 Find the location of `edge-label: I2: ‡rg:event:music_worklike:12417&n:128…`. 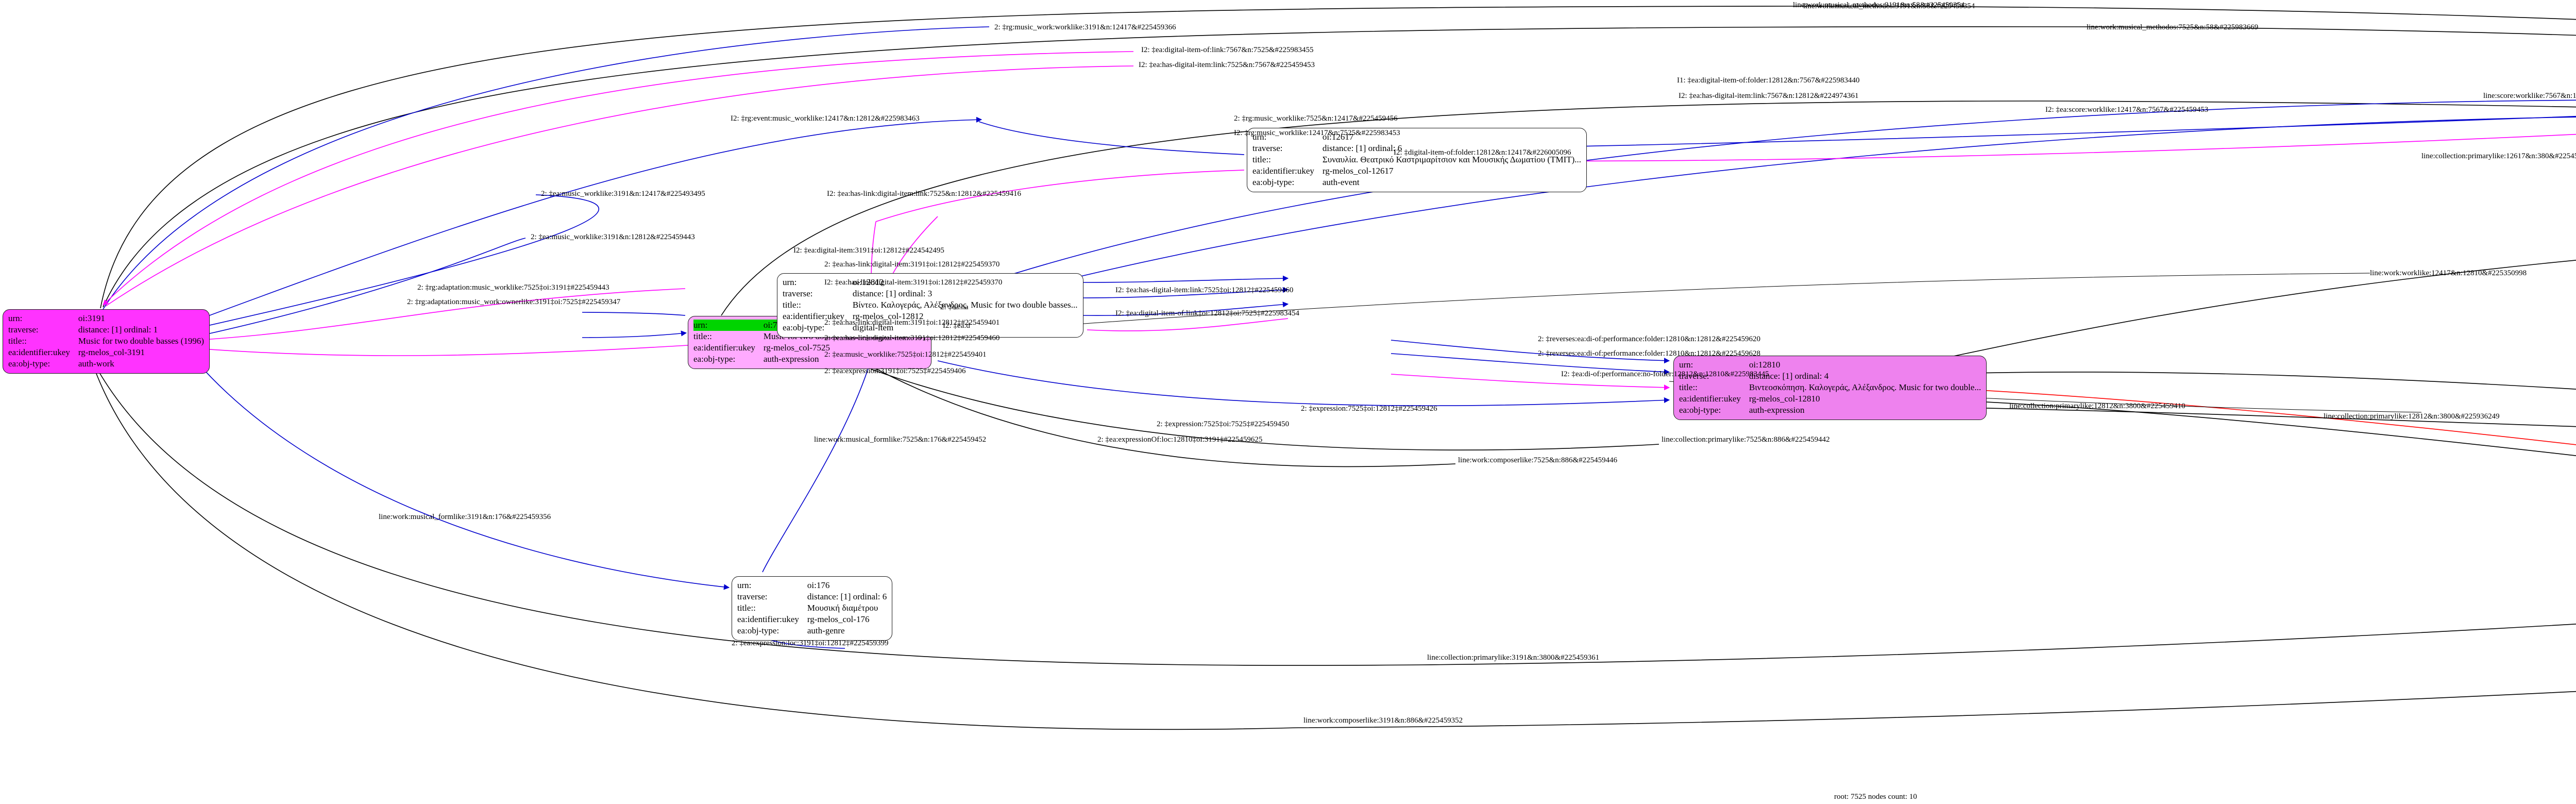

edge-label: I2: ‡rg:event:music_worklike:12417&n:128… is located at coordinates (825, 118).